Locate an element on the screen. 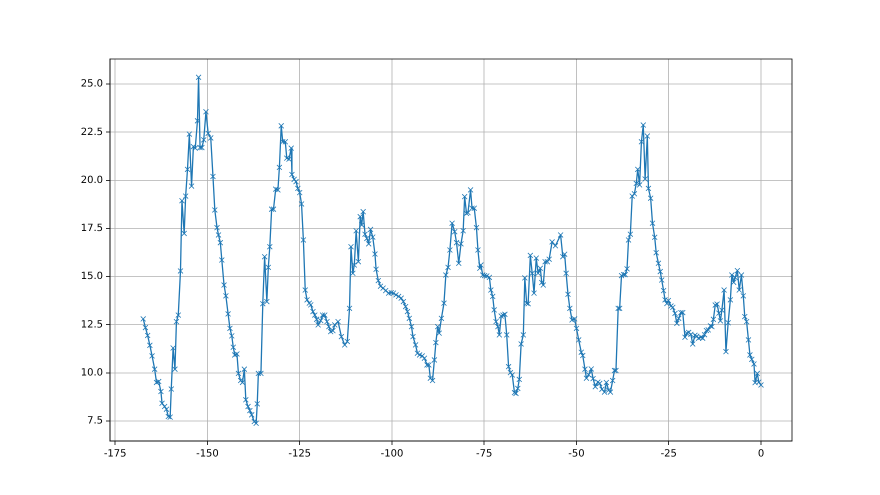 The image size is (880, 495). y-tick-label: 15.0 is located at coordinates (91, 276).